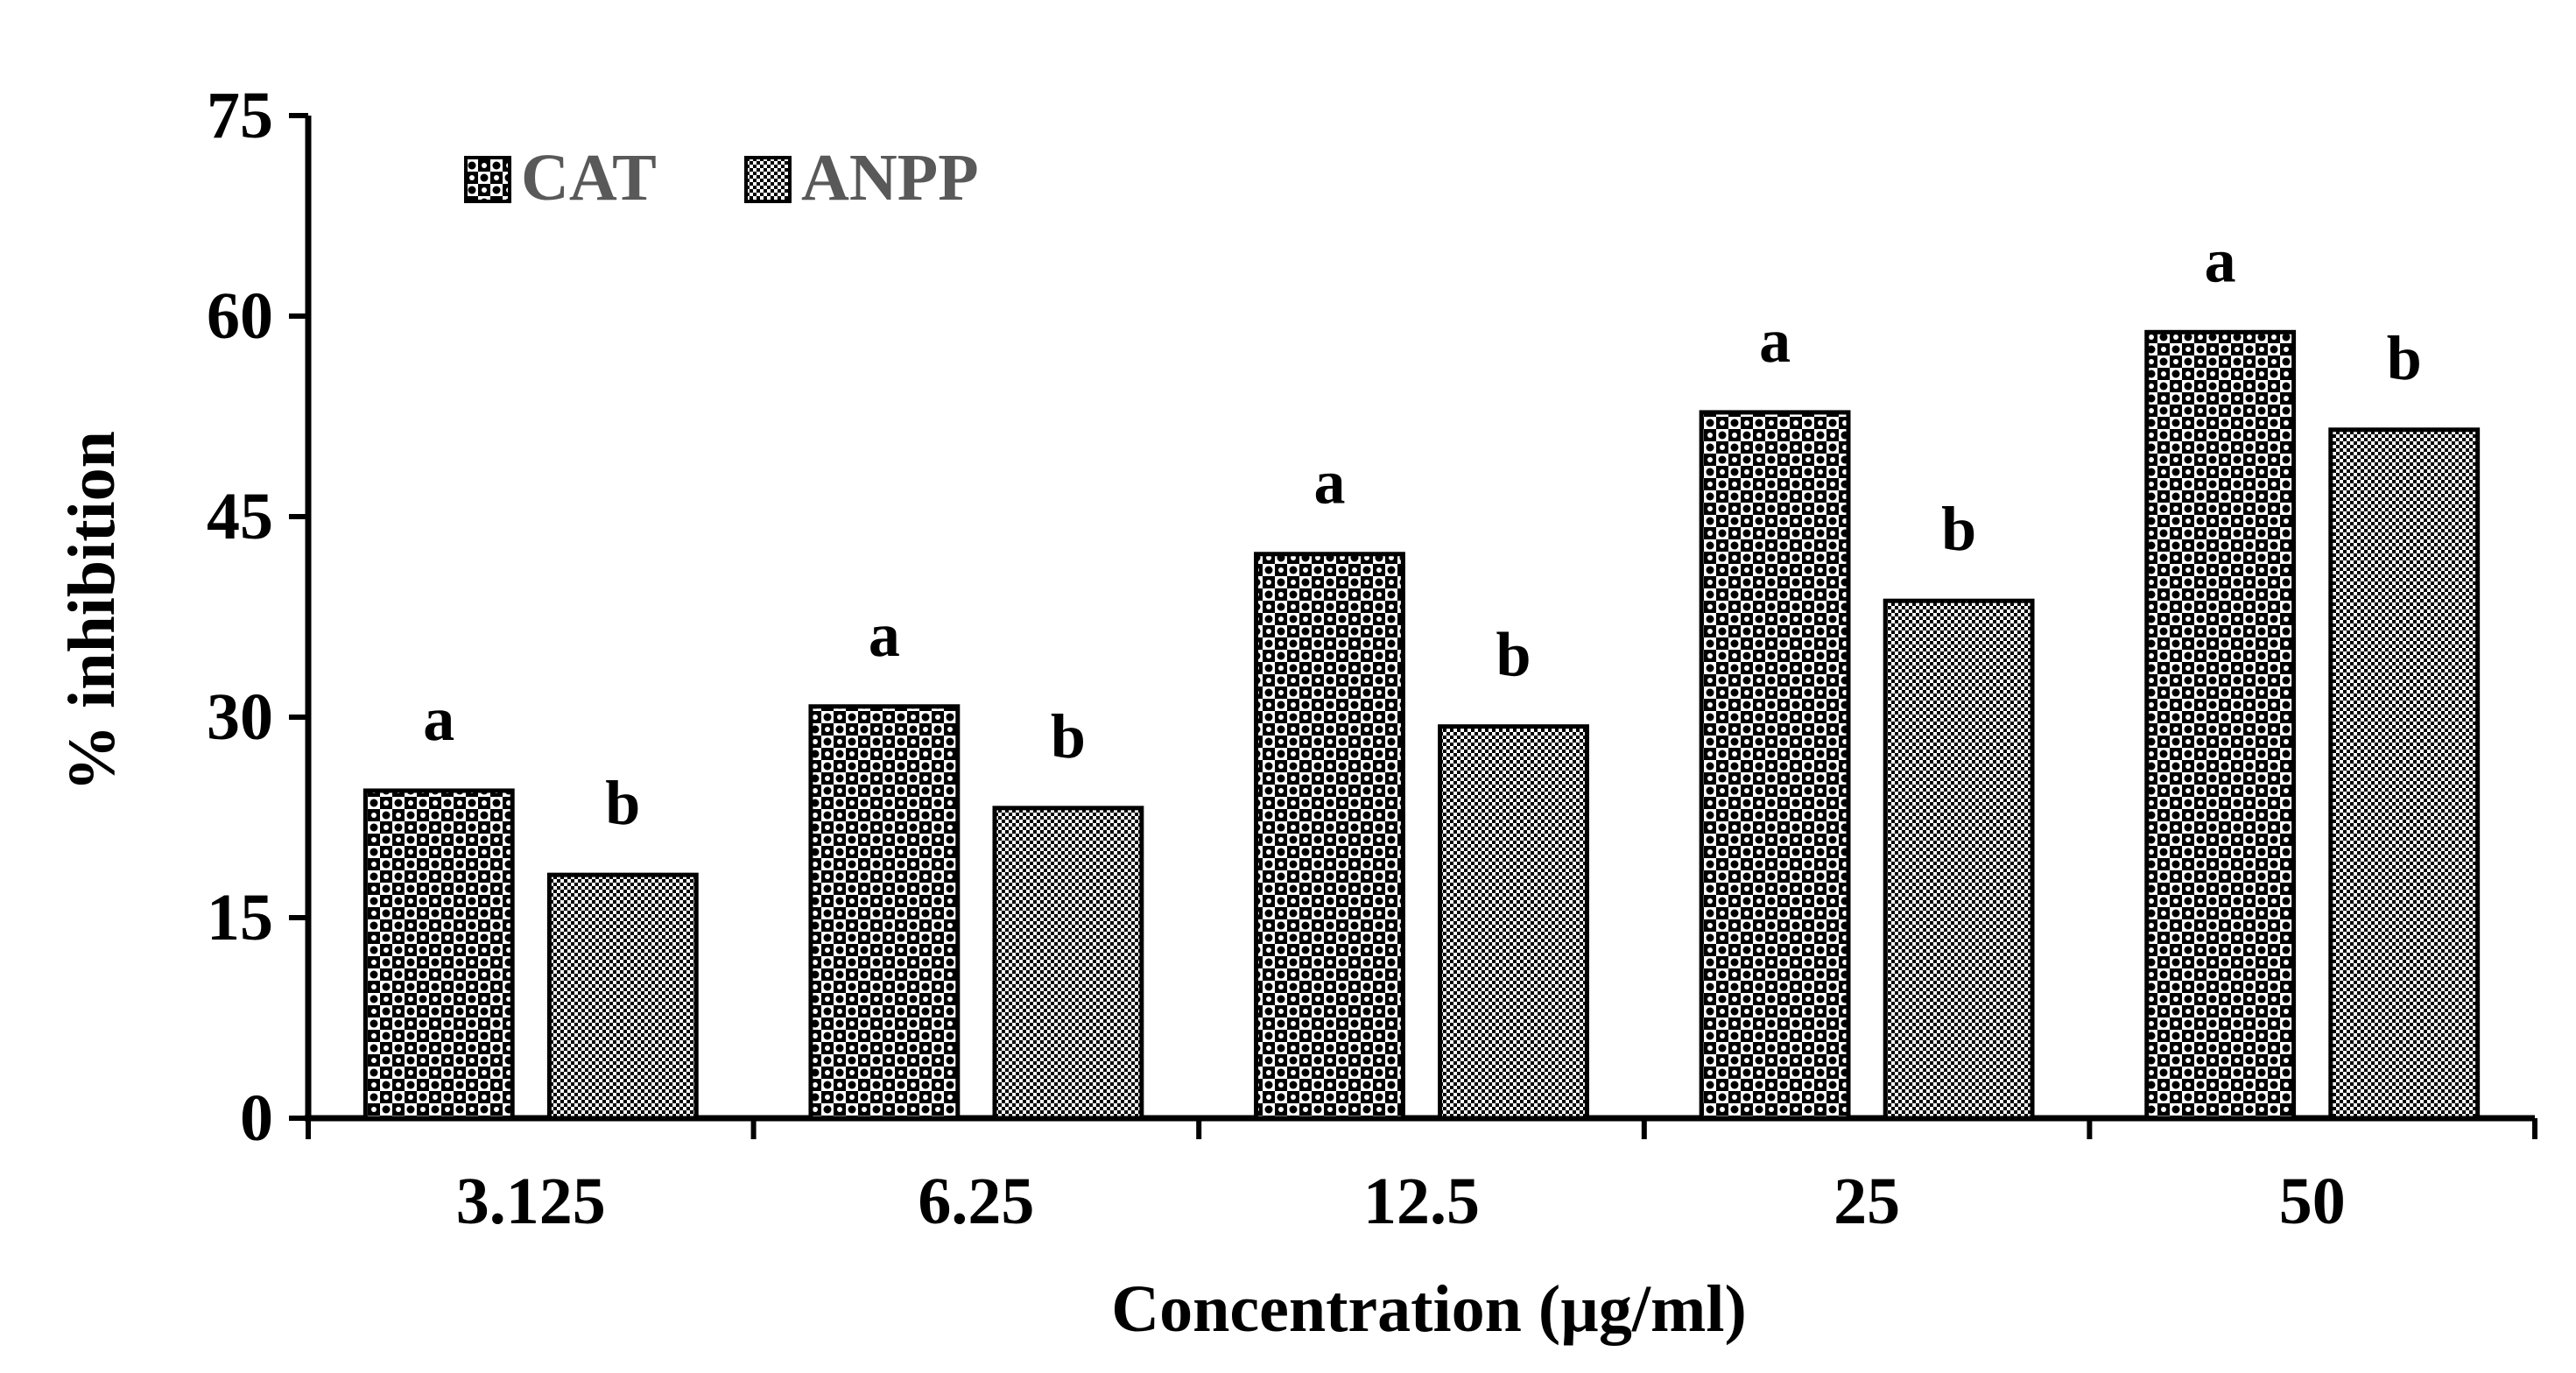  What do you see at coordinates (589, 178) in the screenshot?
I see `legend-label-cat: CAT` at bounding box center [589, 178].